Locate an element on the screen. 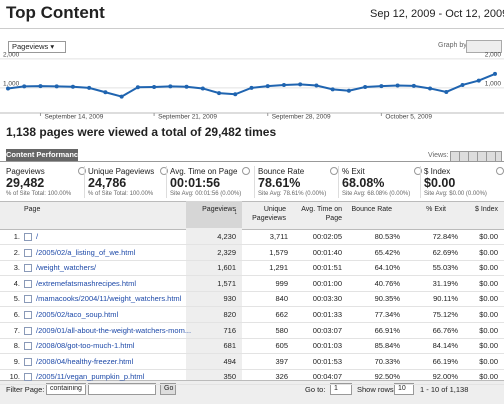 This screenshot has width=504, height=404. cell: 84.14% is located at coordinates (445, 346).